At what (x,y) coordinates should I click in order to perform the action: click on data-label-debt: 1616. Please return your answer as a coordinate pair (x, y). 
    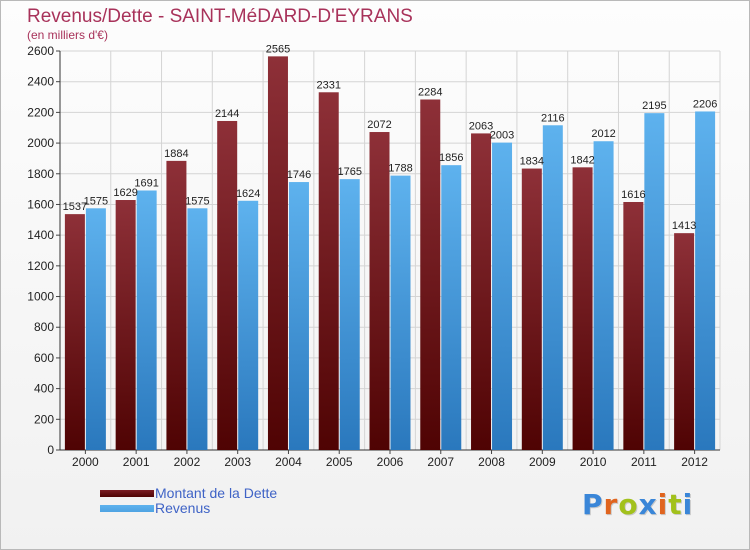
    Looking at the image, I should click on (633, 195).